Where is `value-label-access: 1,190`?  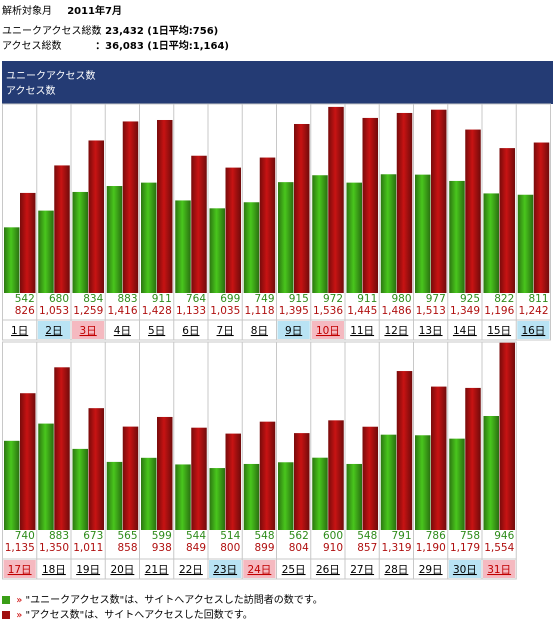
value-label-access: 1,190 is located at coordinates (431, 548).